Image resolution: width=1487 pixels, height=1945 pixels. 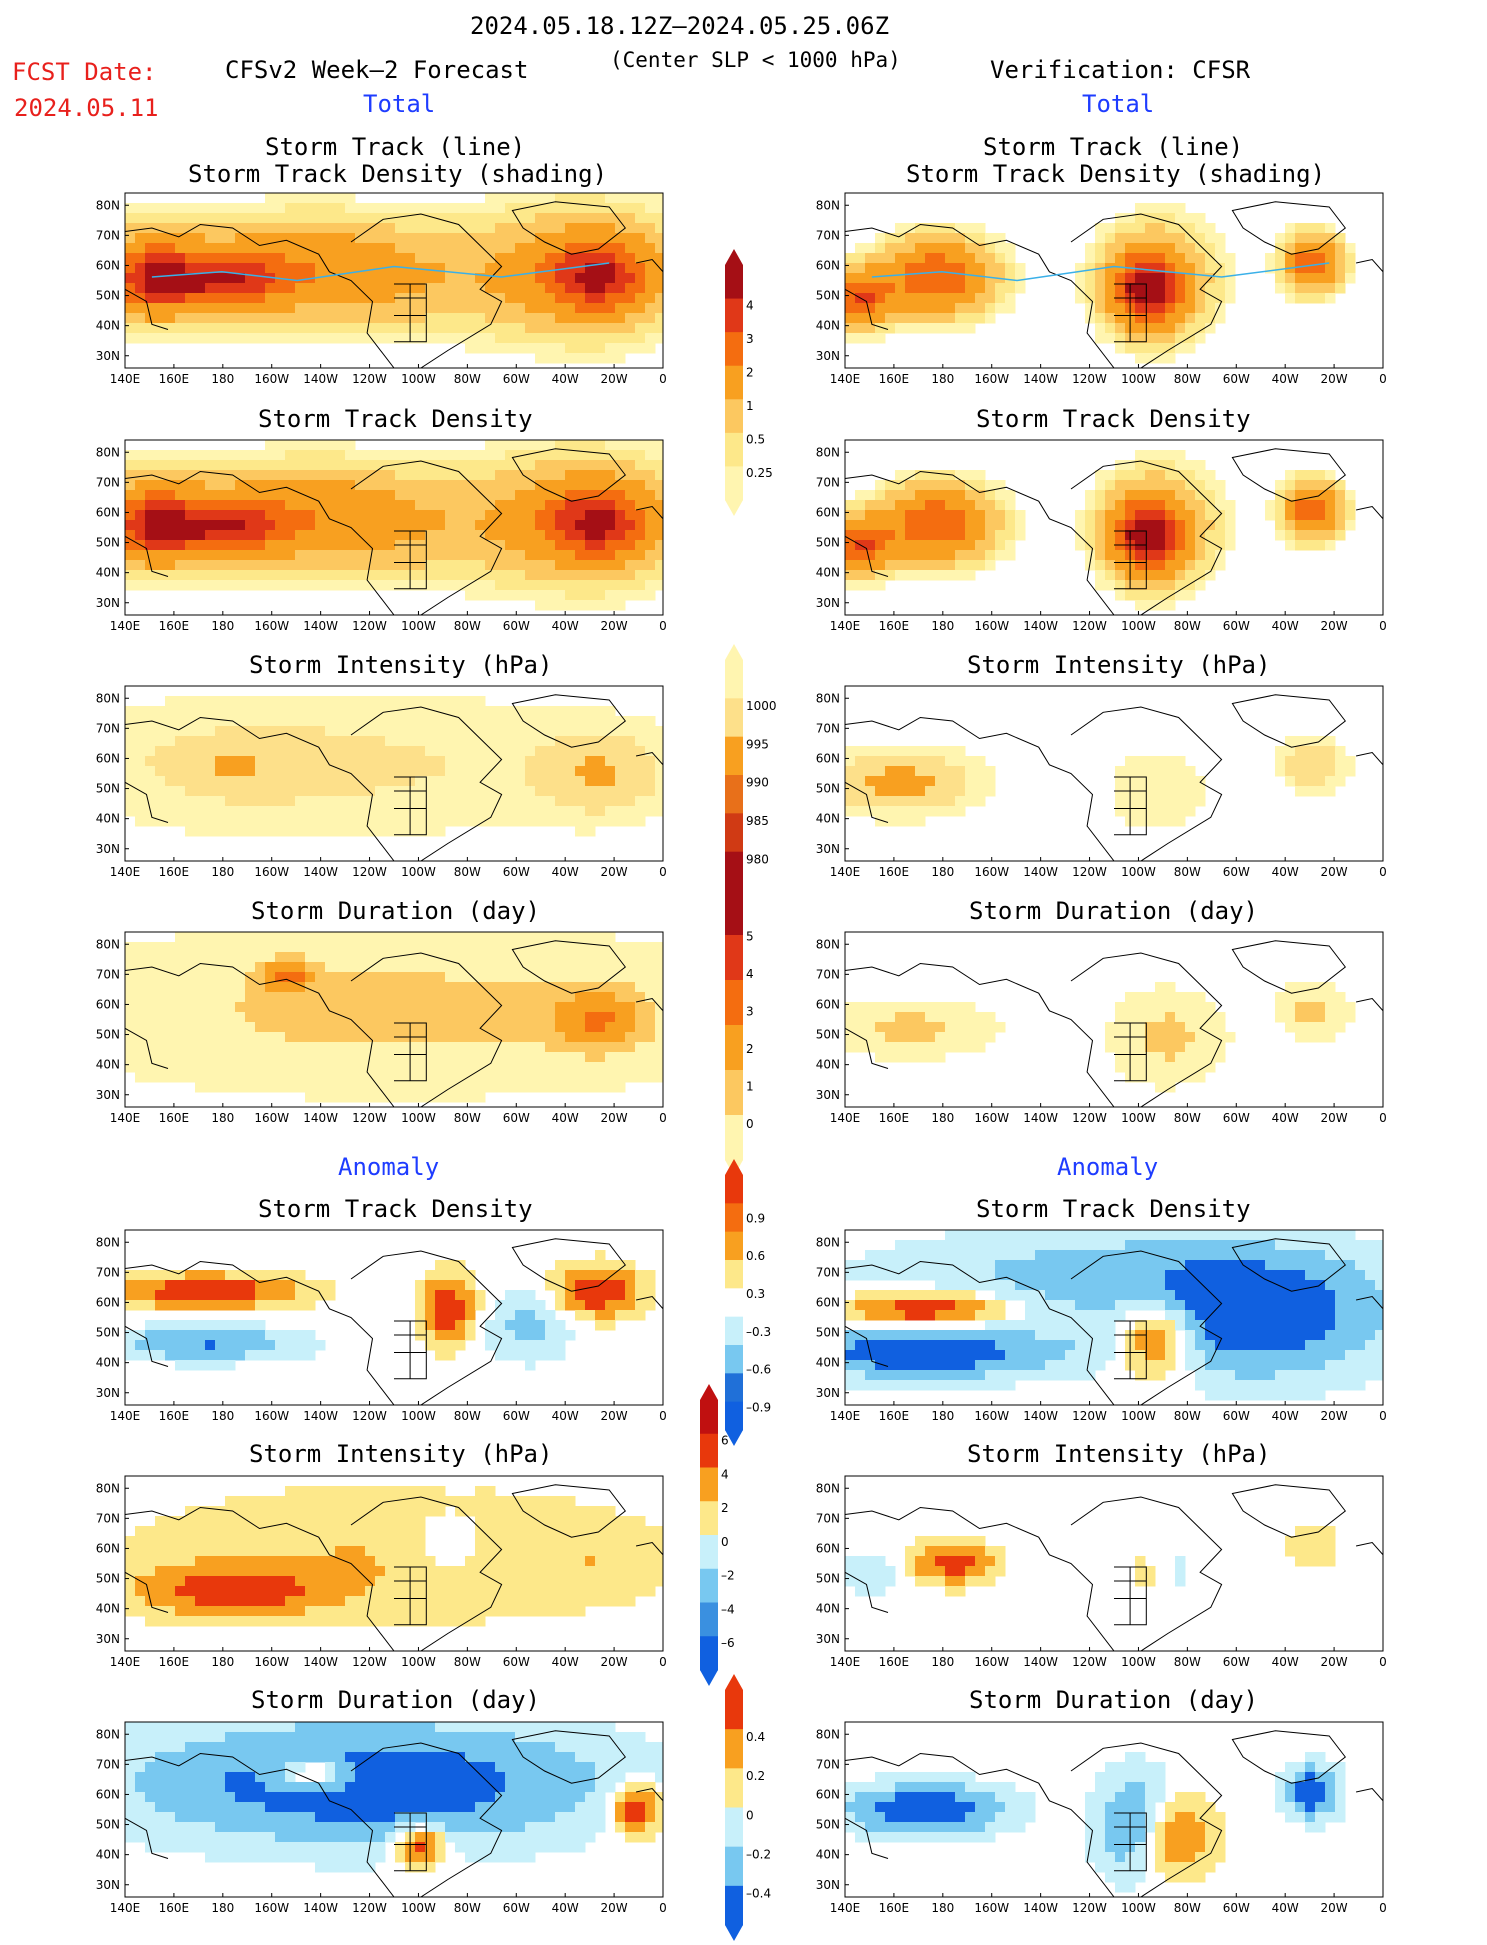 What do you see at coordinates (828, 1095) in the screenshot?
I see `lat-tick-label: 30N` at bounding box center [828, 1095].